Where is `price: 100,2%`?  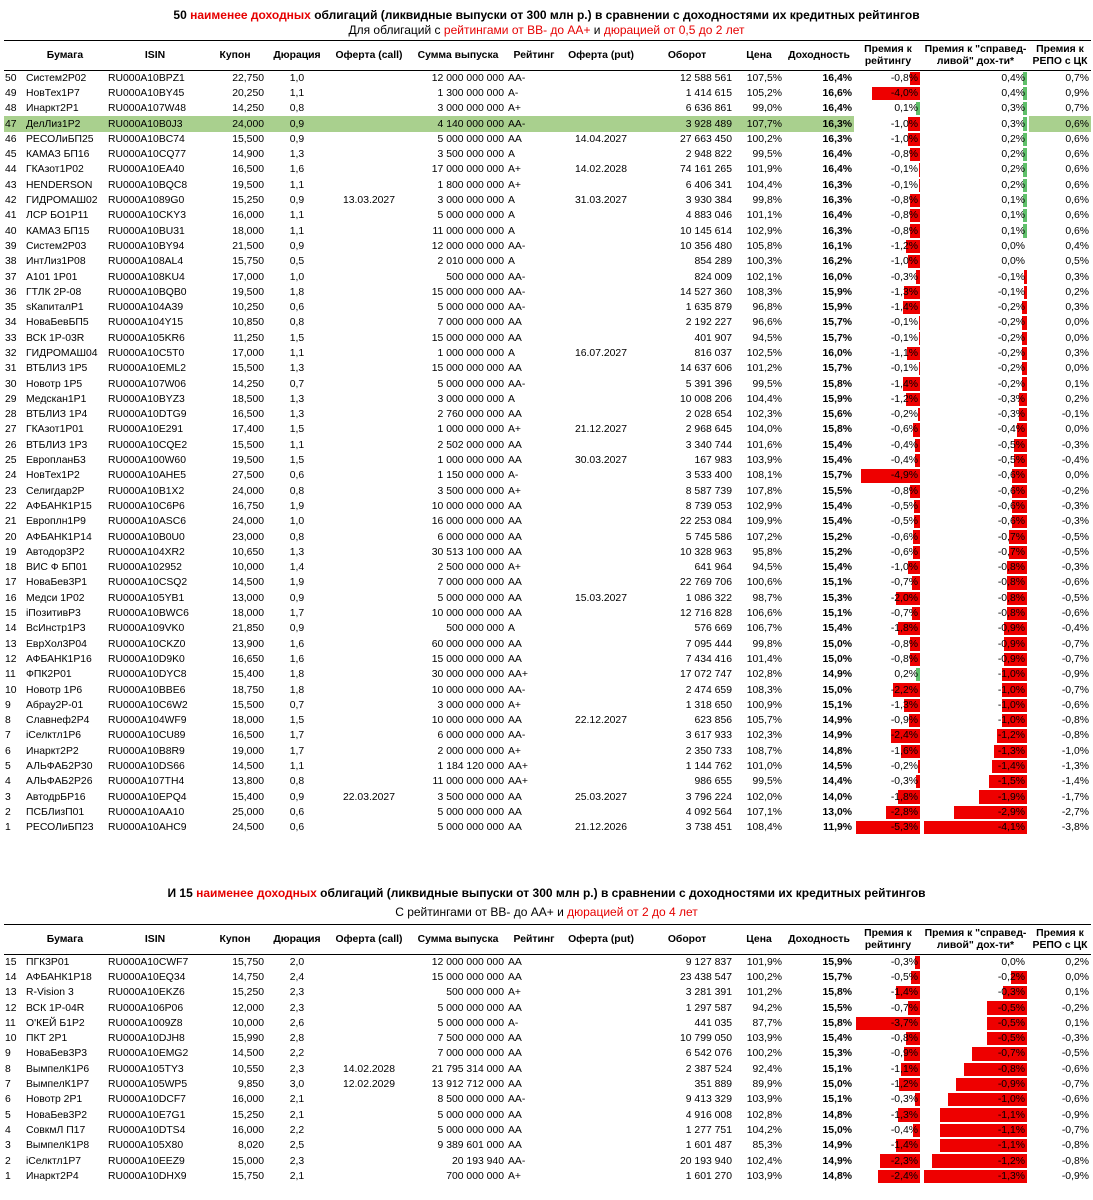 price: 100,2% is located at coordinates (764, 977).